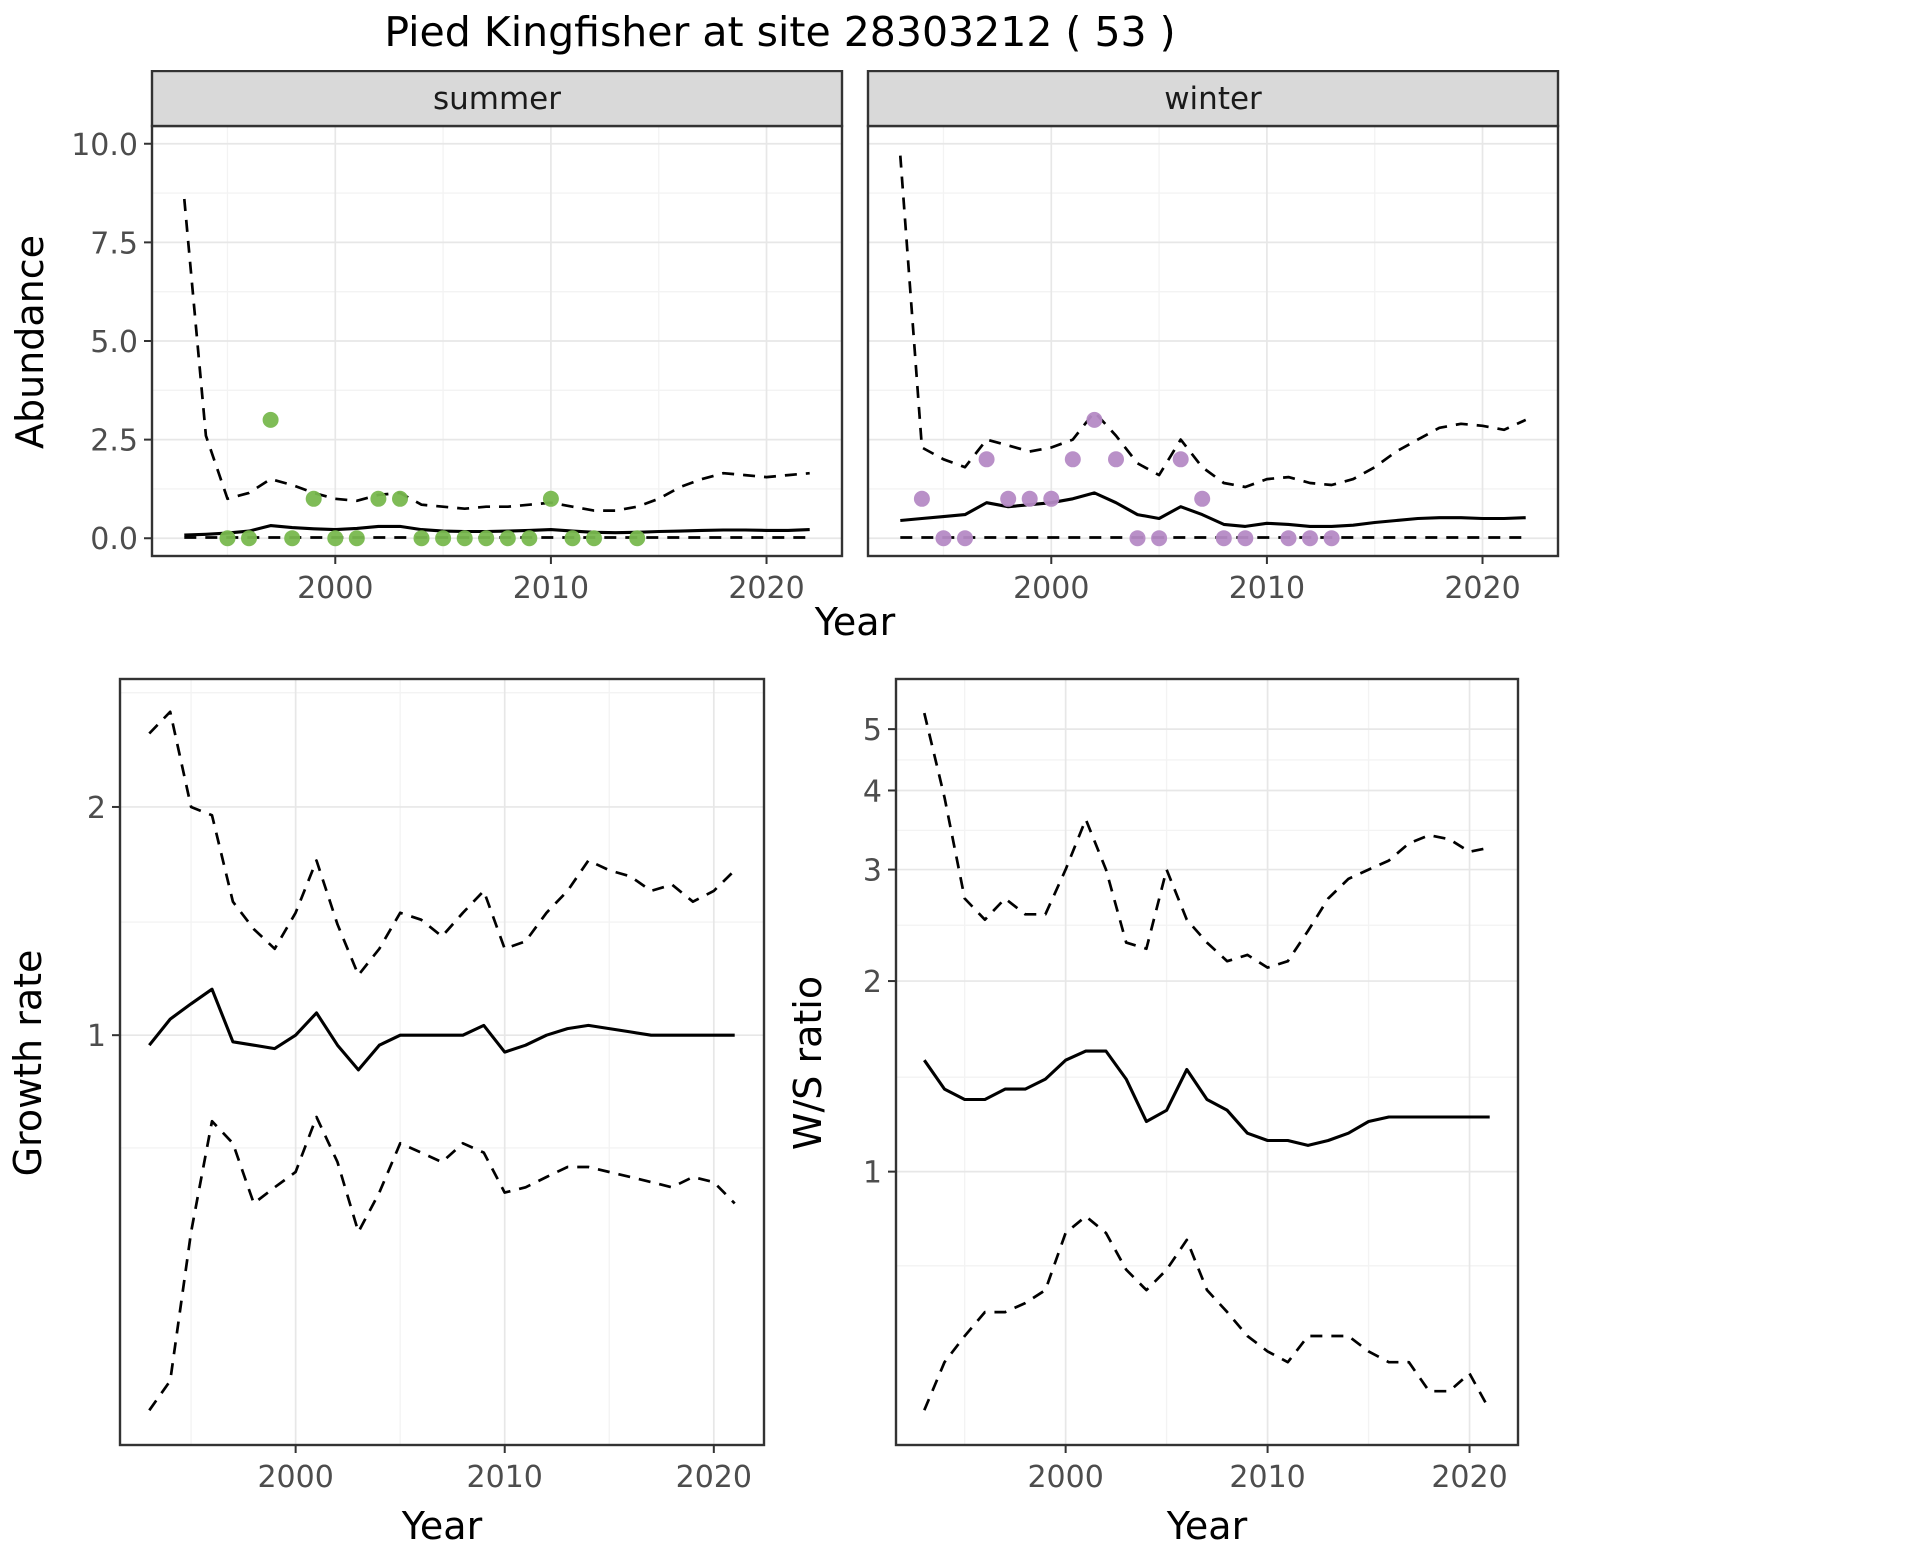 Image resolution: width=1920 pixels, height=1560 pixels. What do you see at coordinates (457, 338) in the screenshot?
I see `abundance-summer-chart: summer 2000 2010 2020 0.0 2.5 5.0 7.5 10.0` at bounding box center [457, 338].